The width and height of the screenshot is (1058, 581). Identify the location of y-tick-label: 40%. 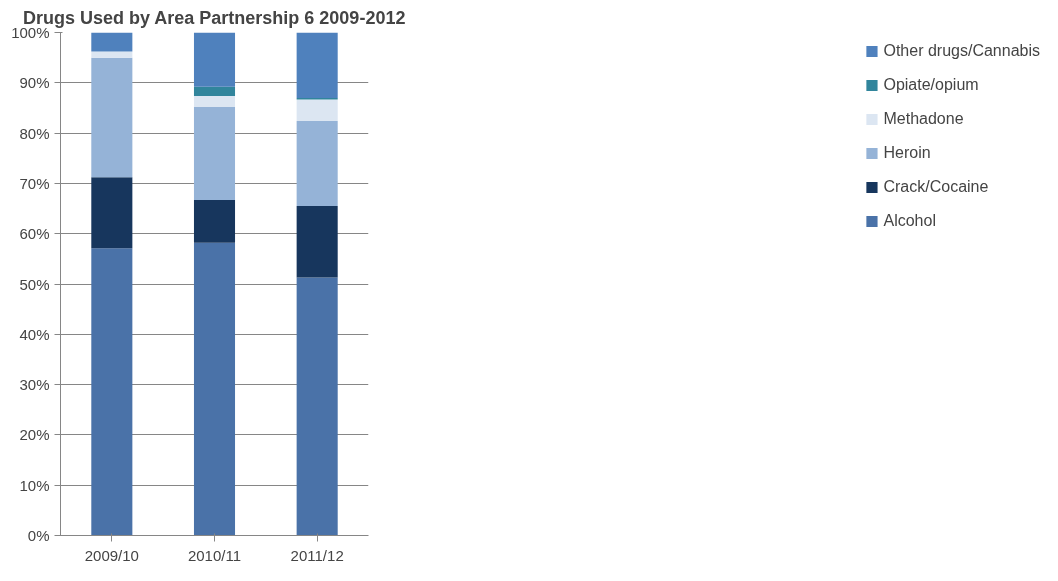
(34, 334).